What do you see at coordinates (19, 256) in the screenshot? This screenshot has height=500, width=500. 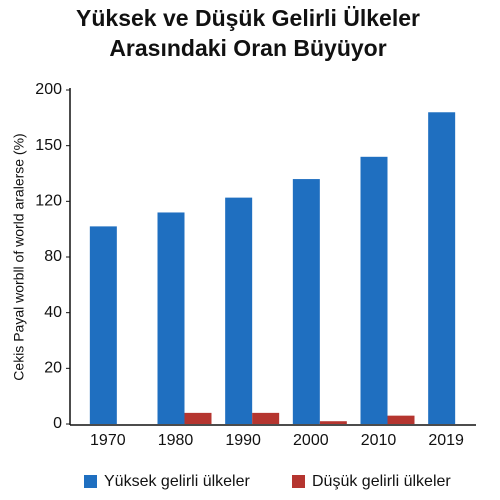 I see `y-axis-label: Cekis Payal worbll of world aralerse (%)` at bounding box center [19, 256].